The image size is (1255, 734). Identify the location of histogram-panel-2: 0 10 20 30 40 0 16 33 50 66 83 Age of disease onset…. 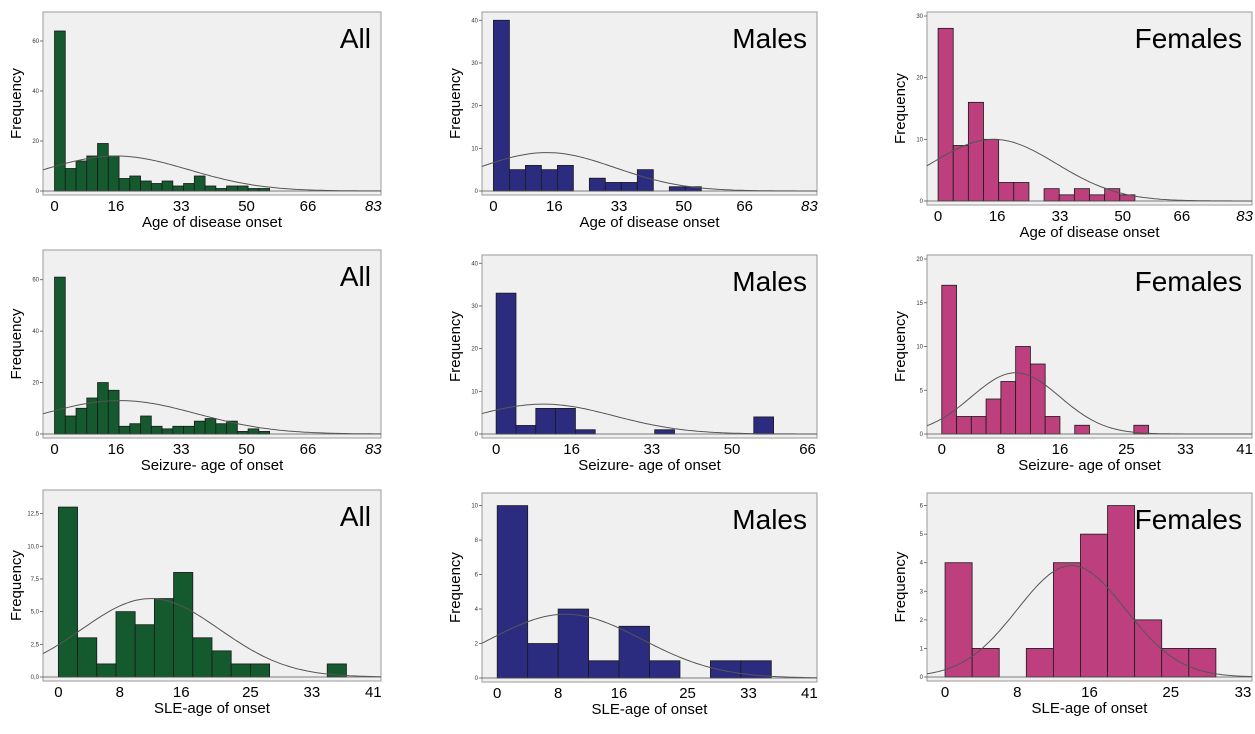
(632, 121).